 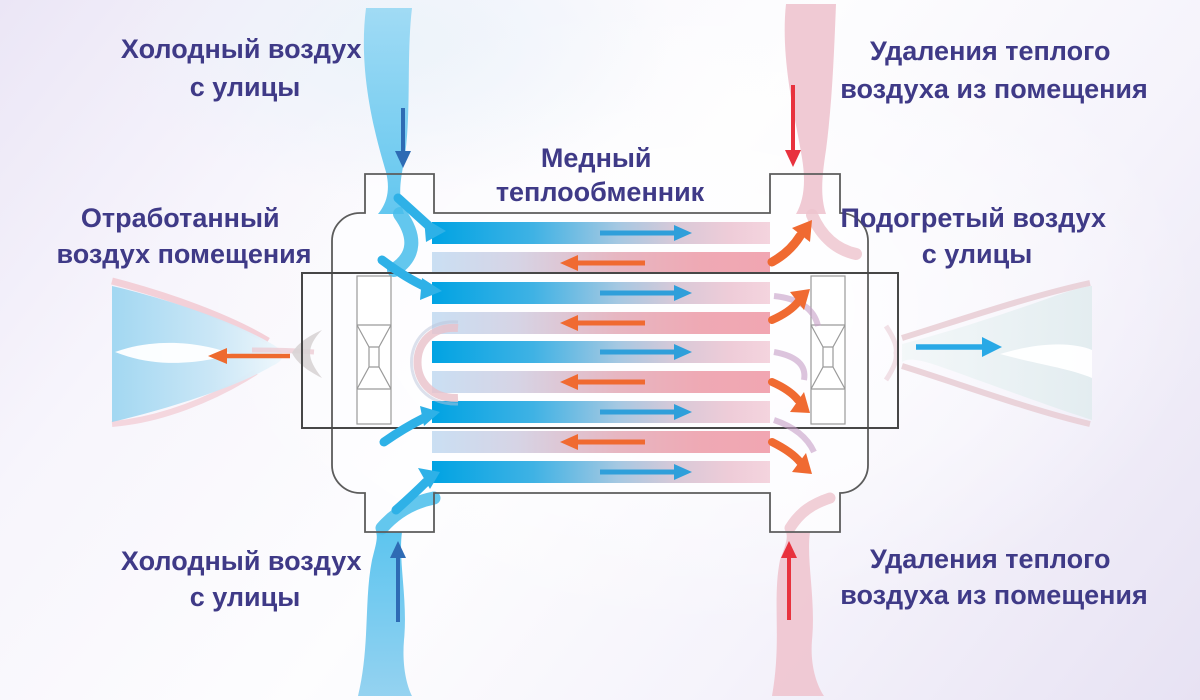 I want to click on label-warm-removal-bottom-right: Удаления теплого воздуха из помещения, so click(x=994, y=577).